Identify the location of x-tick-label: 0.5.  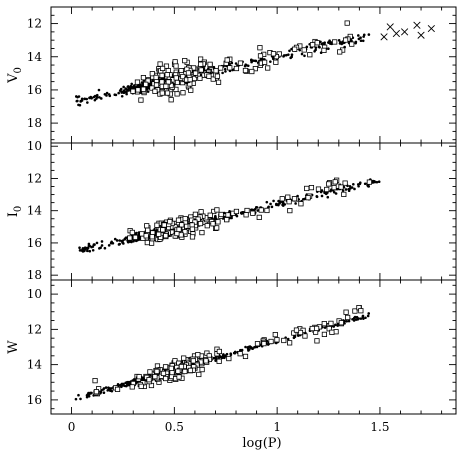
(174, 427).